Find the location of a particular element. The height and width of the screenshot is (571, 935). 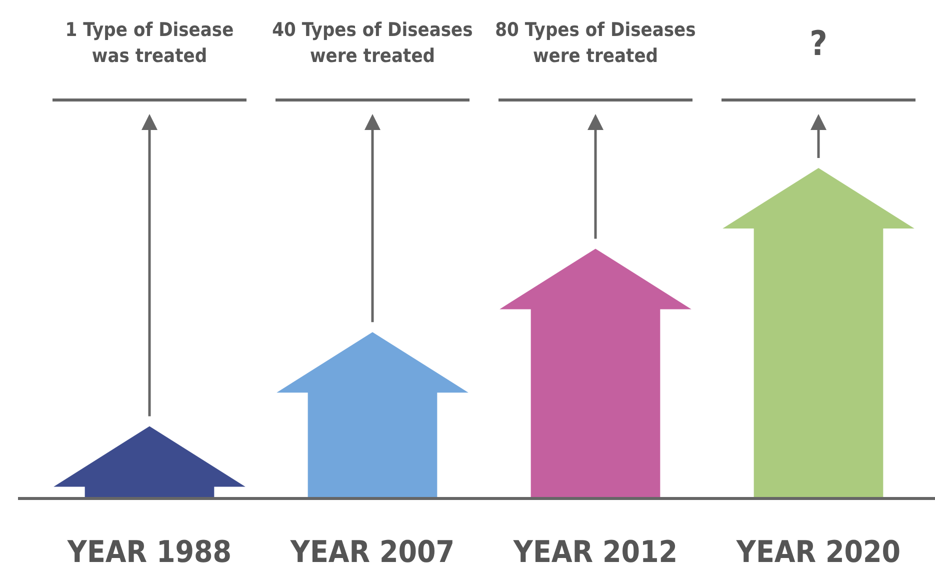

text: 40 Types of Diseases were treated is located at coordinates (372, 43).